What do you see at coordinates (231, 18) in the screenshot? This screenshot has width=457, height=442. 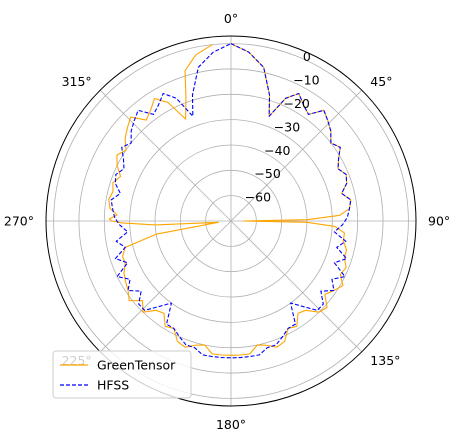 I see `theta-tick-label: 0°` at bounding box center [231, 18].